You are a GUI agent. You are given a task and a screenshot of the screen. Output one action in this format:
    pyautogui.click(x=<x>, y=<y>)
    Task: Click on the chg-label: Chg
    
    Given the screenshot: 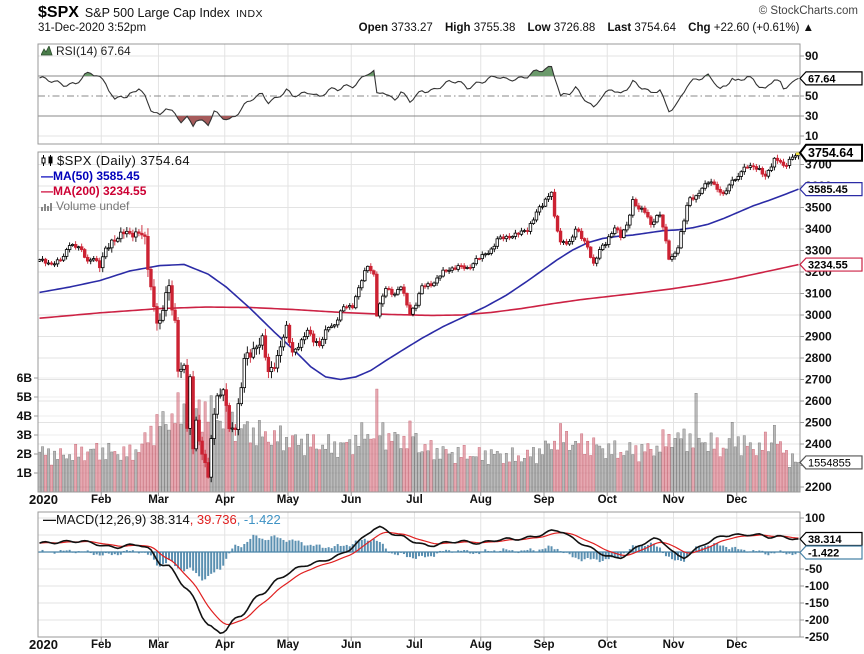 What is the action you would take?
    pyautogui.click(x=699, y=28)
    